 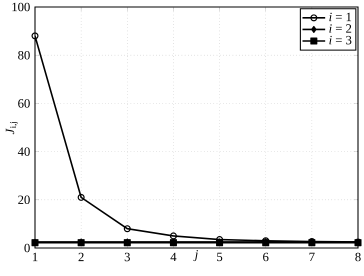 I want to click on y-tick-label: 40, so click(x=24, y=151).